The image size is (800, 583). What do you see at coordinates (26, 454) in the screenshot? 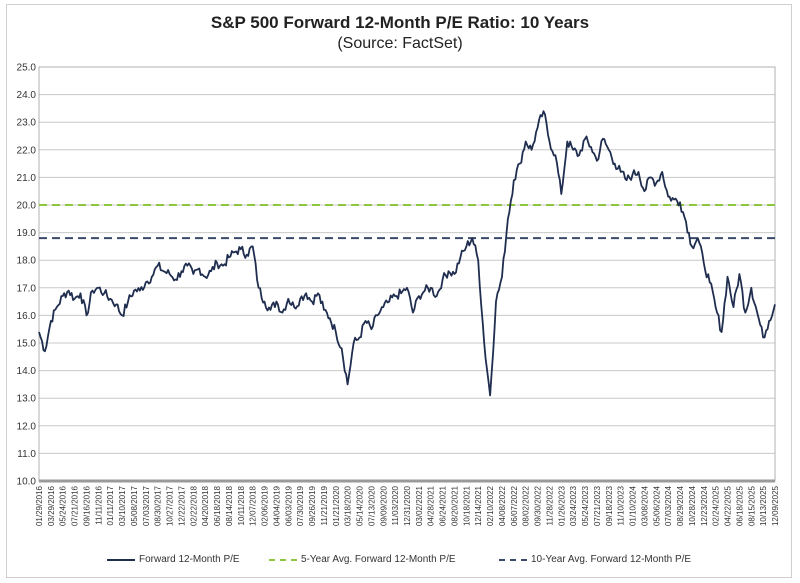
I see `y-tick-label: 11.0` at bounding box center [26, 454].